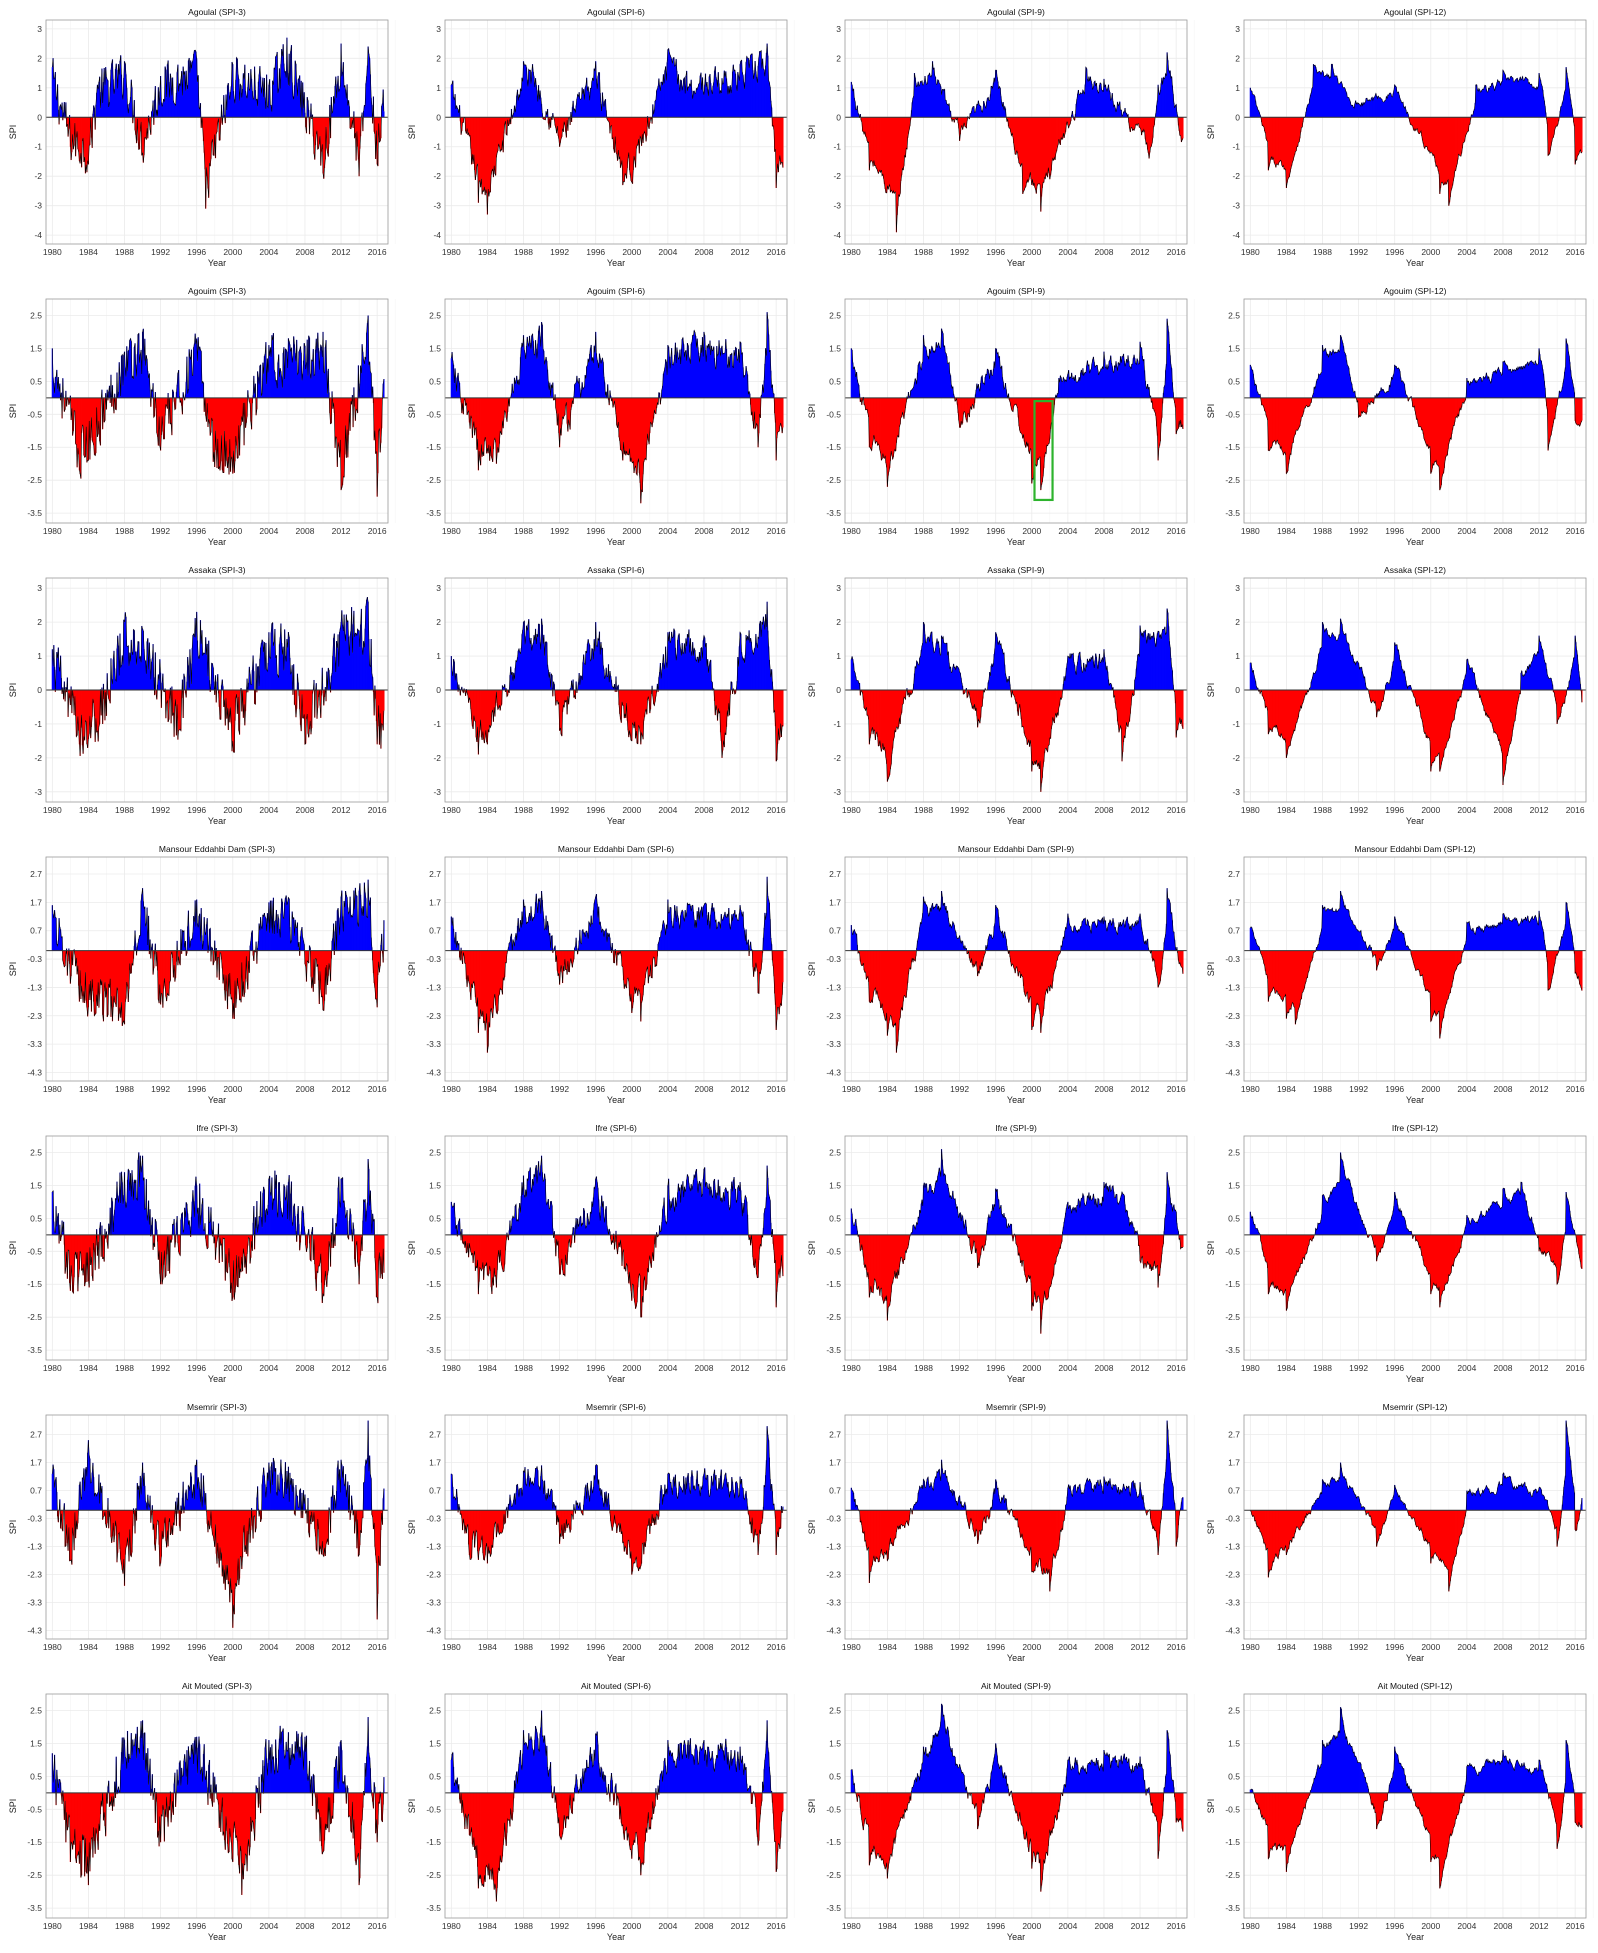  Describe the element at coordinates (439, 656) in the screenshot. I see `y-tick-label: 1` at that location.